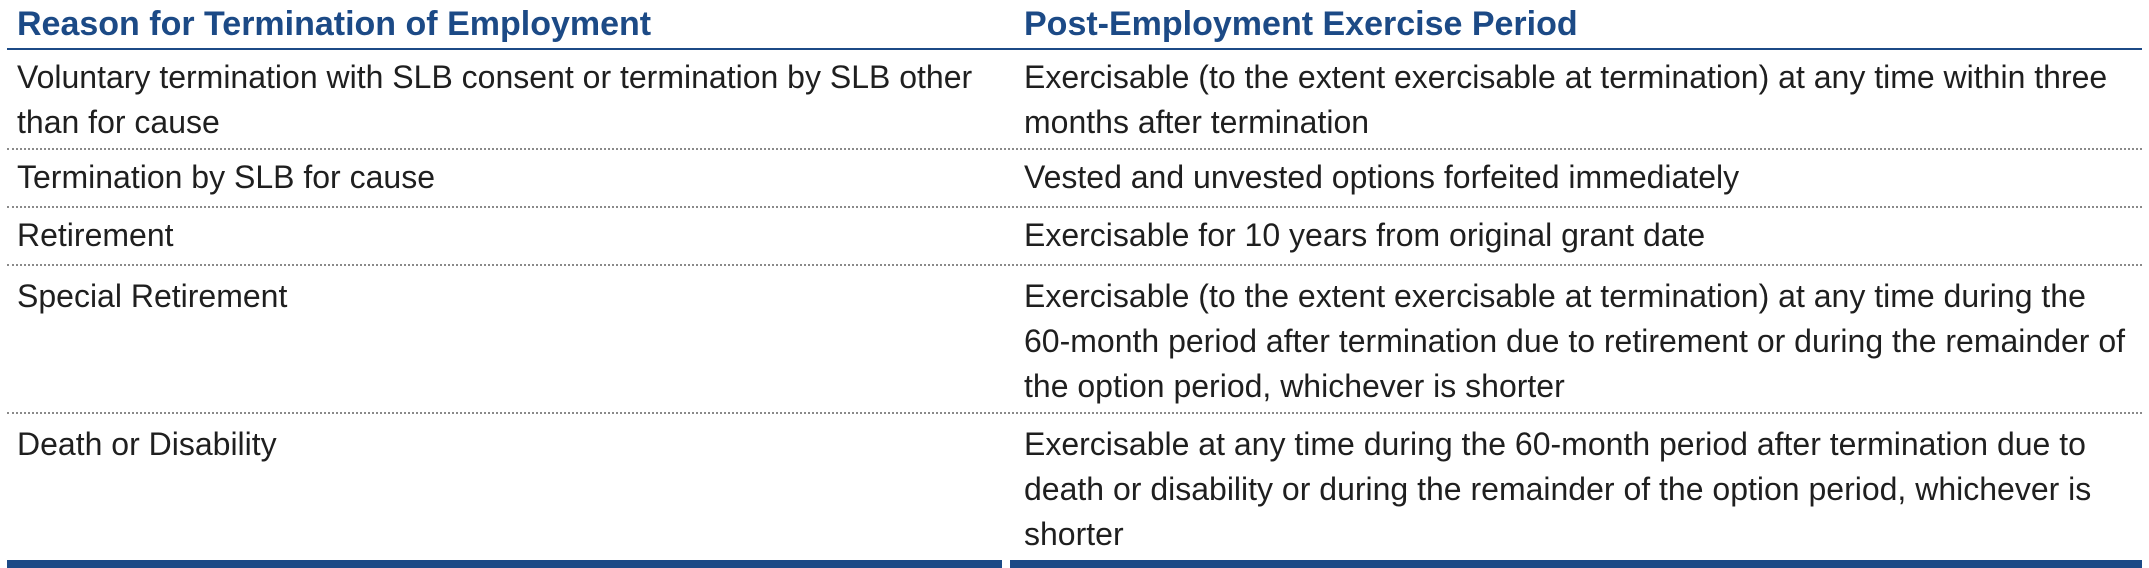 Image resolution: width=2149 pixels, height=568 pixels. Describe the element at coordinates (152, 296) in the screenshot. I see `reason-cell: Special Retirement` at that location.